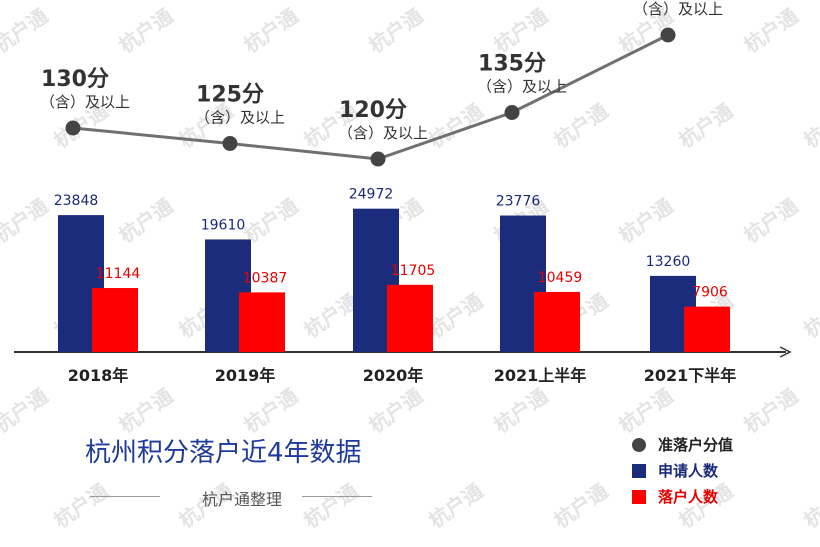 The width and height of the screenshot is (820, 547). Describe the element at coordinates (518, 202) in the screenshot. I see `bar-value-applicants: 23776` at that location.